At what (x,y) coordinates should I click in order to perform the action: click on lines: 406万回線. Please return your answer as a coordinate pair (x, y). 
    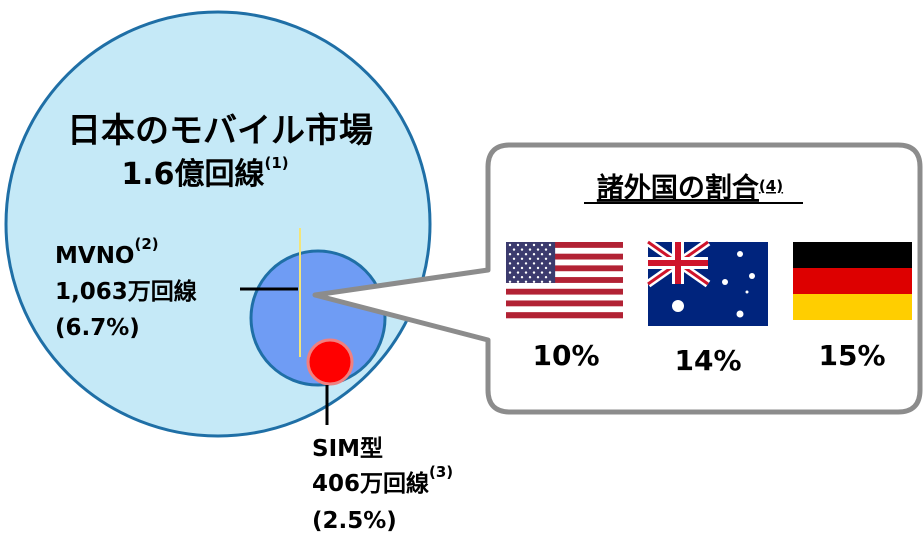
    Looking at the image, I should click on (370, 483).